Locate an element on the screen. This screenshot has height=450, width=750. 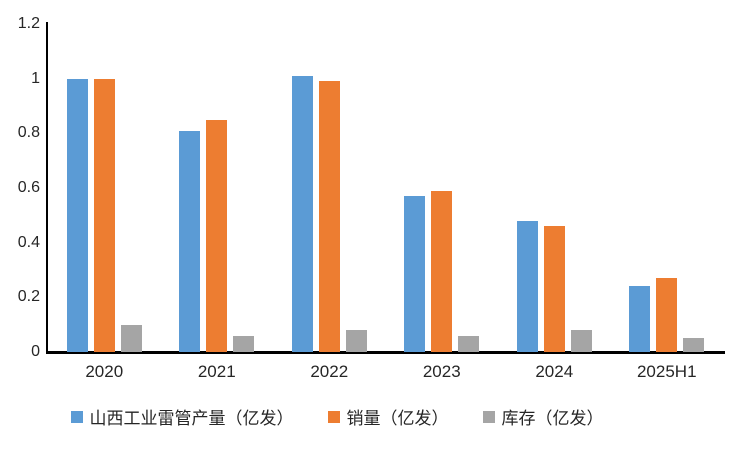
chart-legend: 山西工业雷管产量（亿发） 销量（亿发） 库存（亿发） is located at coordinates (356, 416).